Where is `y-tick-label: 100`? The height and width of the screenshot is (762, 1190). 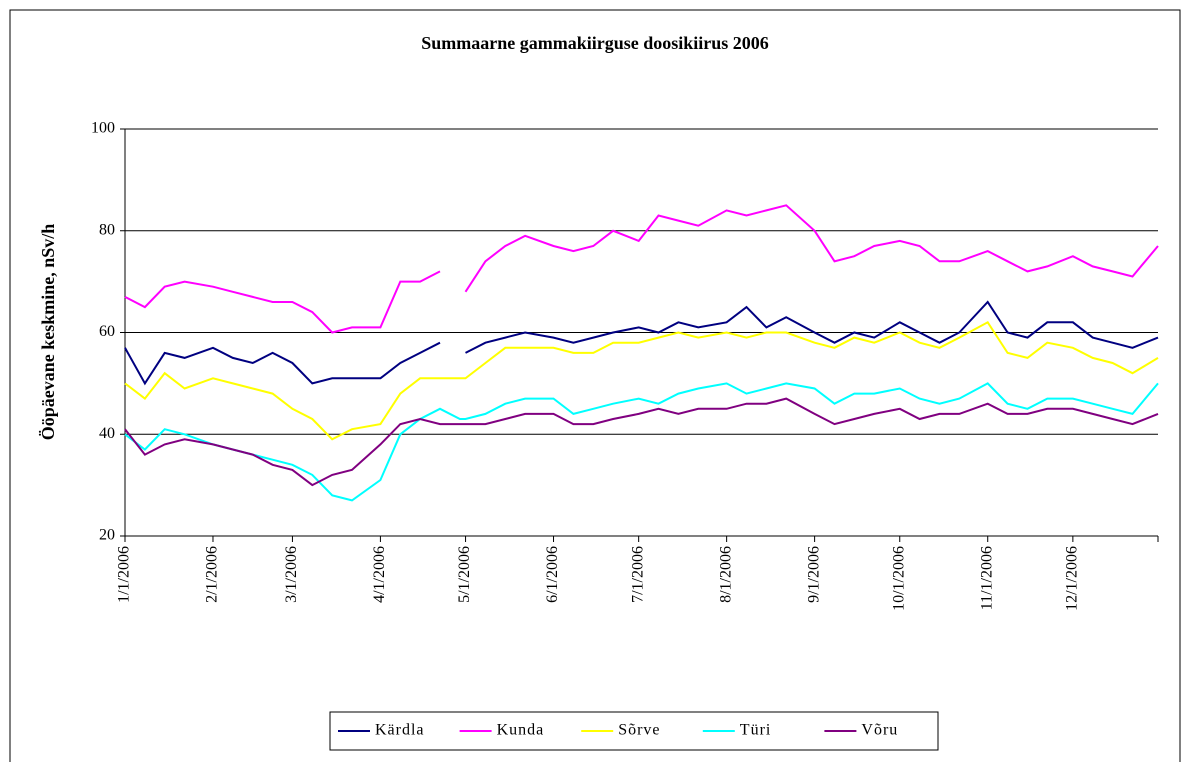 y-tick-label: 100 is located at coordinates (103, 128).